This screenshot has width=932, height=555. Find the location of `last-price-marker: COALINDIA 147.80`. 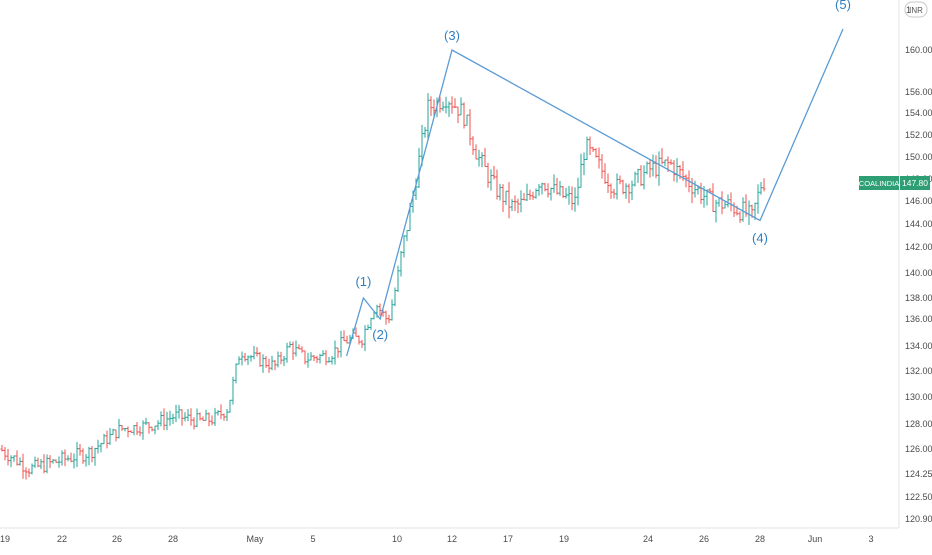

last-price-marker: COALINDIA 147.80 is located at coordinates (894, 183).